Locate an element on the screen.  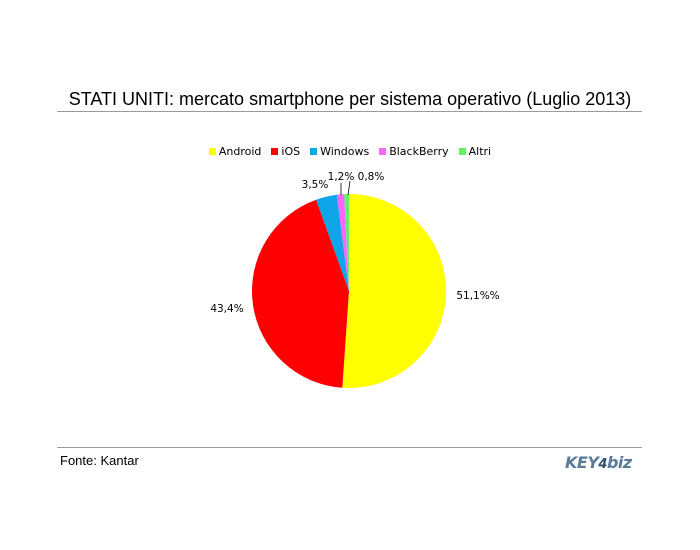
legend-swatch-android is located at coordinates (212, 151).